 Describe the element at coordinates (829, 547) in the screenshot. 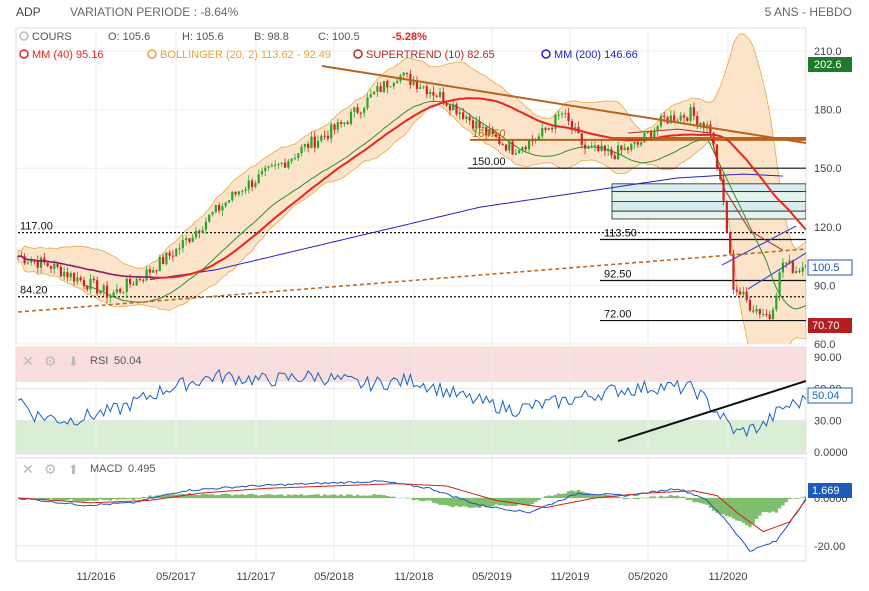

I see `y-tick-label: -20.00` at that location.